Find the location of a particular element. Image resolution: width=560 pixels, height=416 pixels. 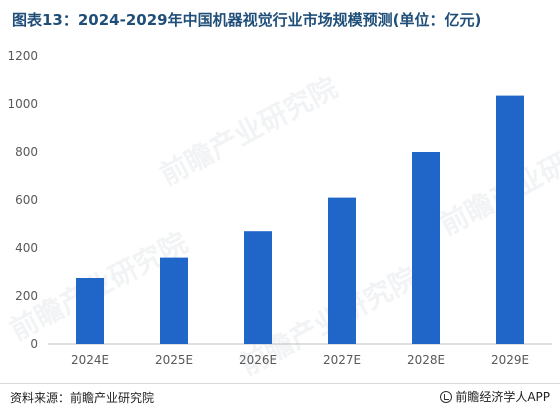

y-tick-label: 800 is located at coordinates (26, 152).